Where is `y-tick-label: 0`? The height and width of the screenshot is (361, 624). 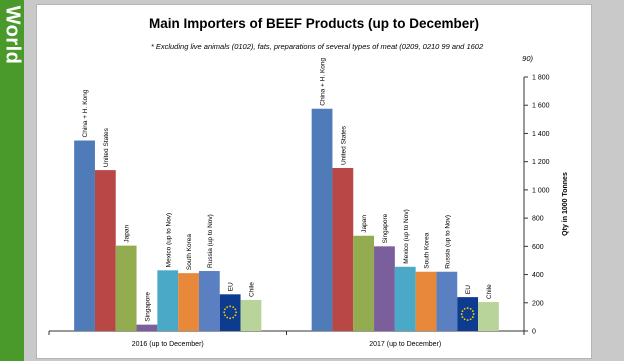 y-tick-label: 0 is located at coordinates (534, 332).